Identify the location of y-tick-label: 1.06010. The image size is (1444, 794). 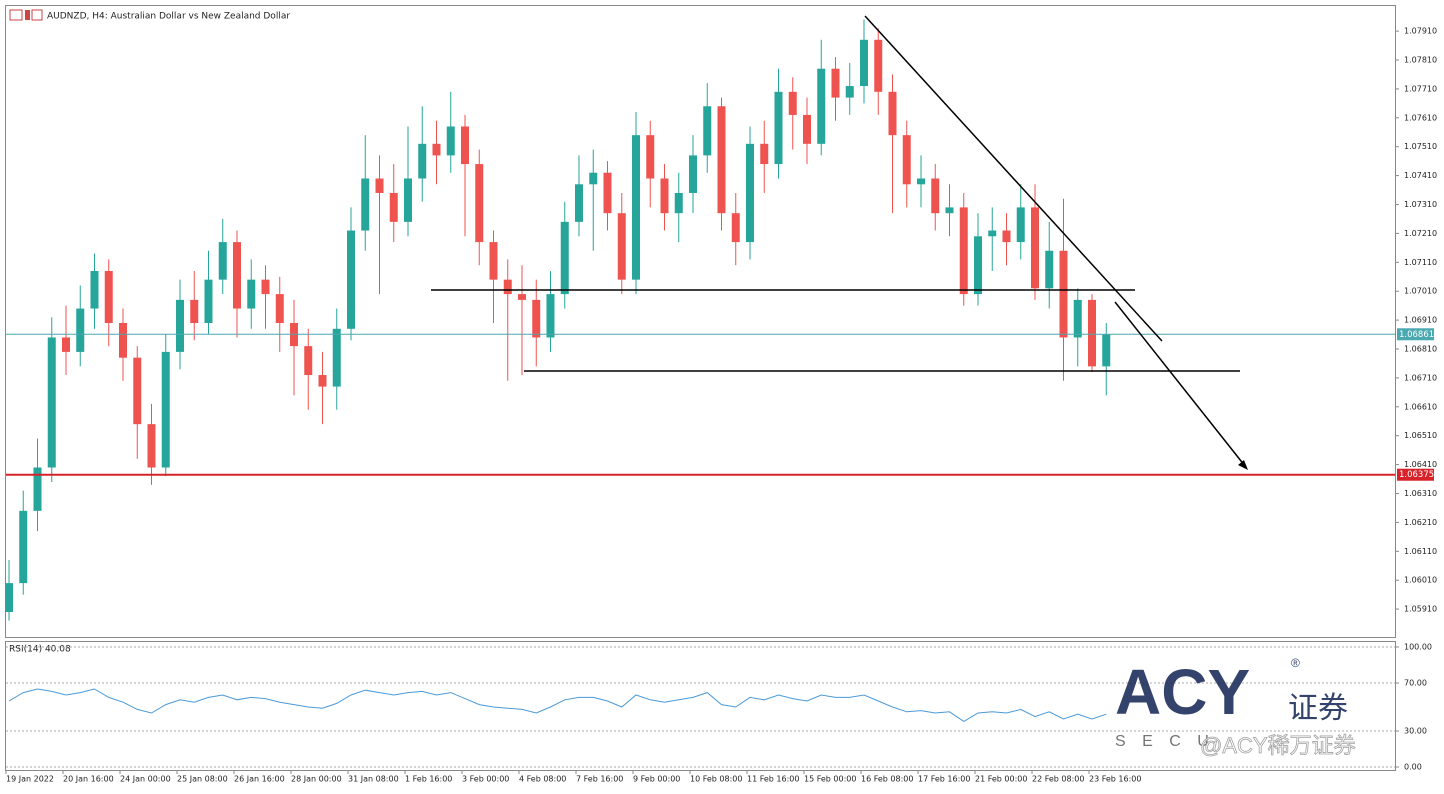
(1420, 580).